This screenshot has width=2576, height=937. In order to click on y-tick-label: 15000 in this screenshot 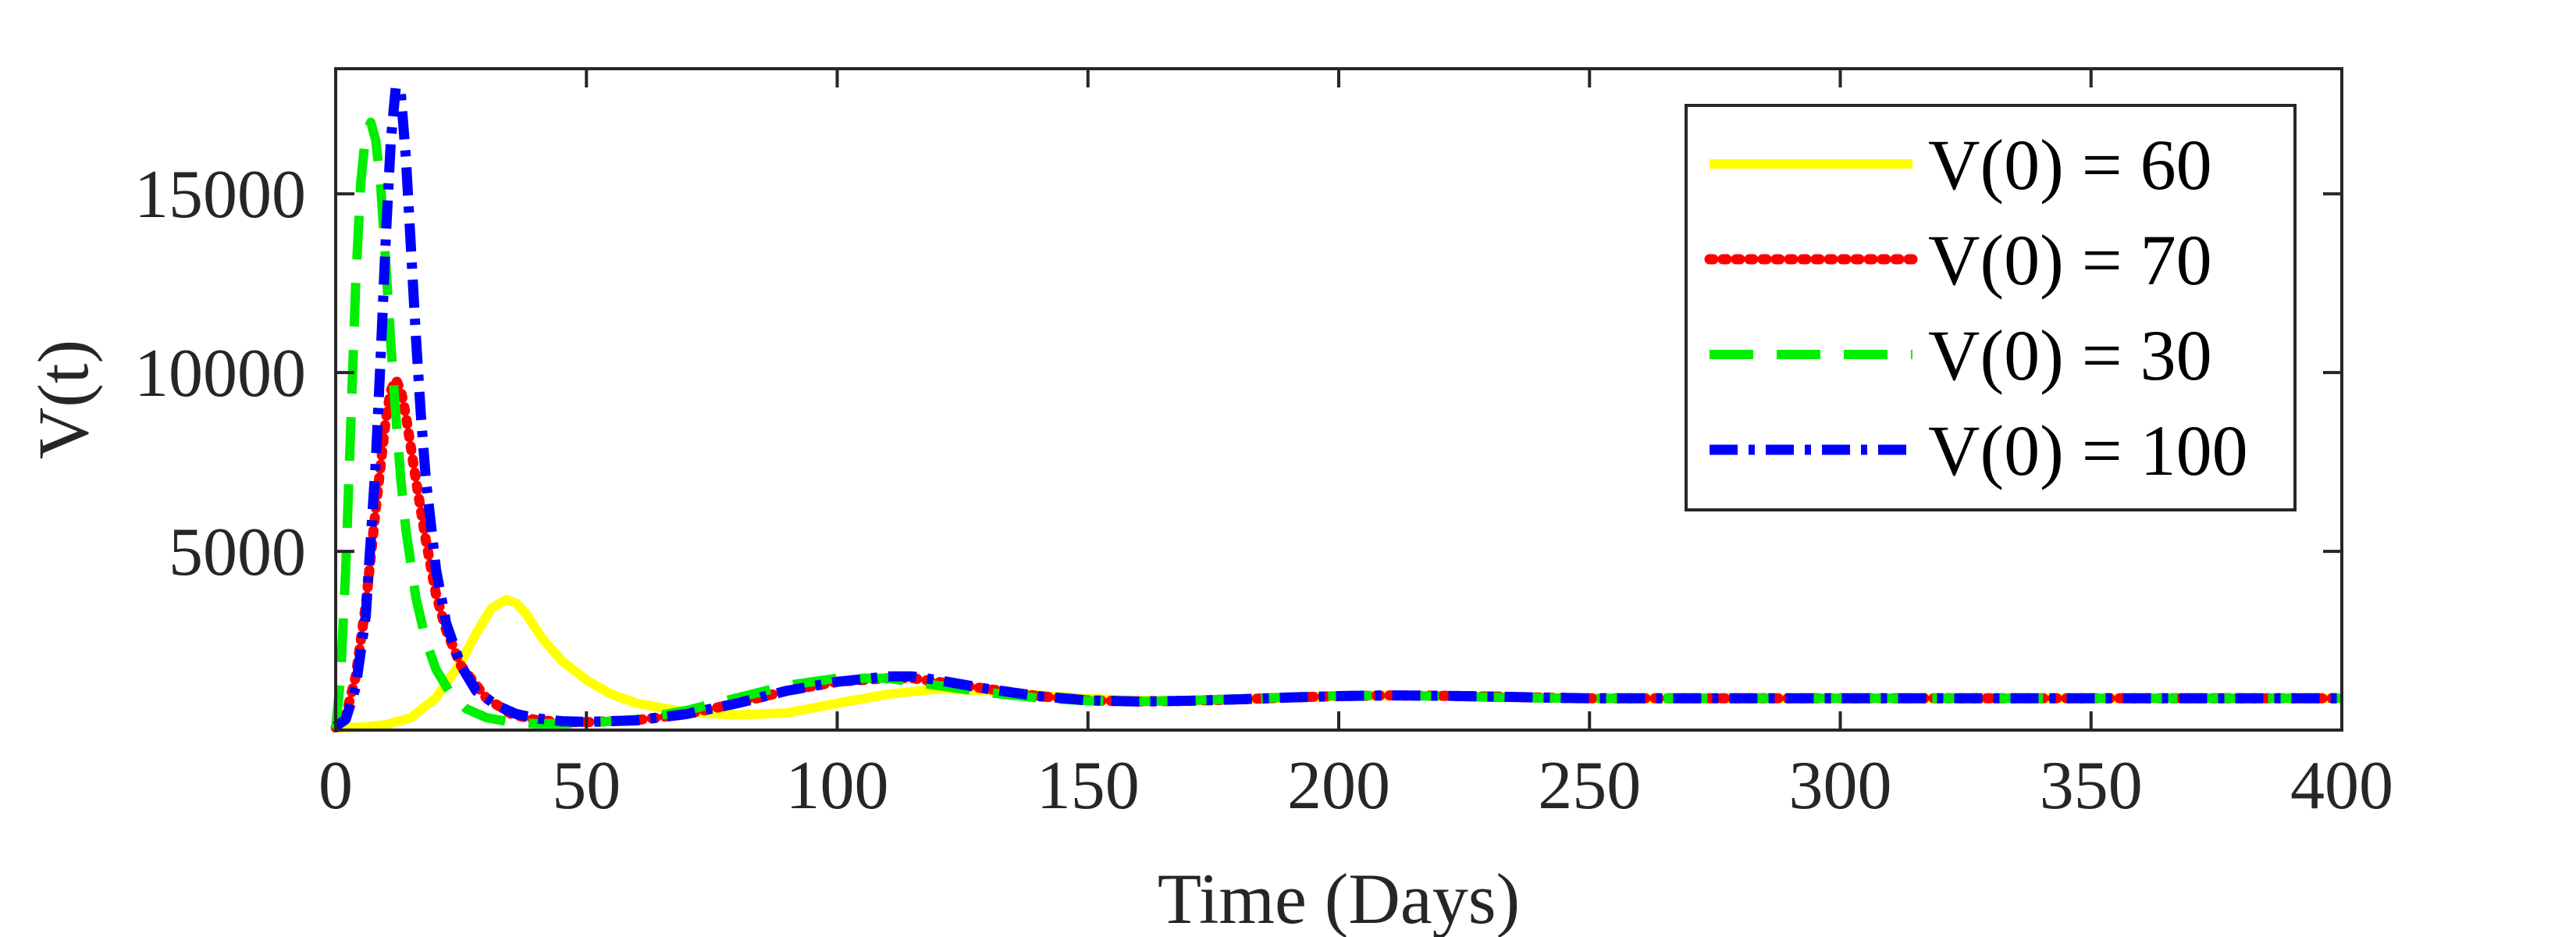, I will do `click(220, 195)`.